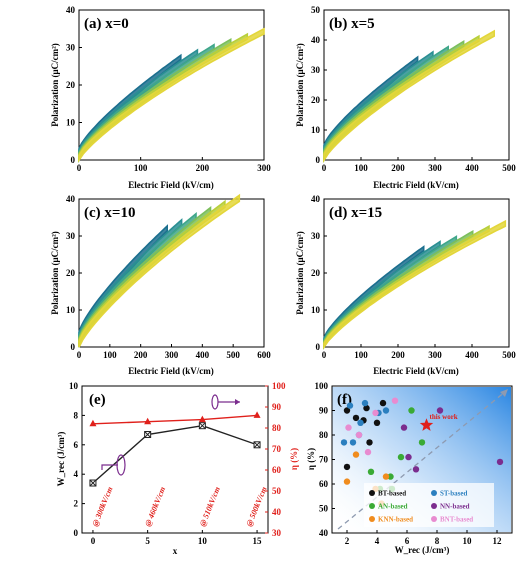  What do you see at coordinates (210, 506) in the screenshot?
I see `field-annotation: @ 510kV/cm` at bounding box center [210, 506].